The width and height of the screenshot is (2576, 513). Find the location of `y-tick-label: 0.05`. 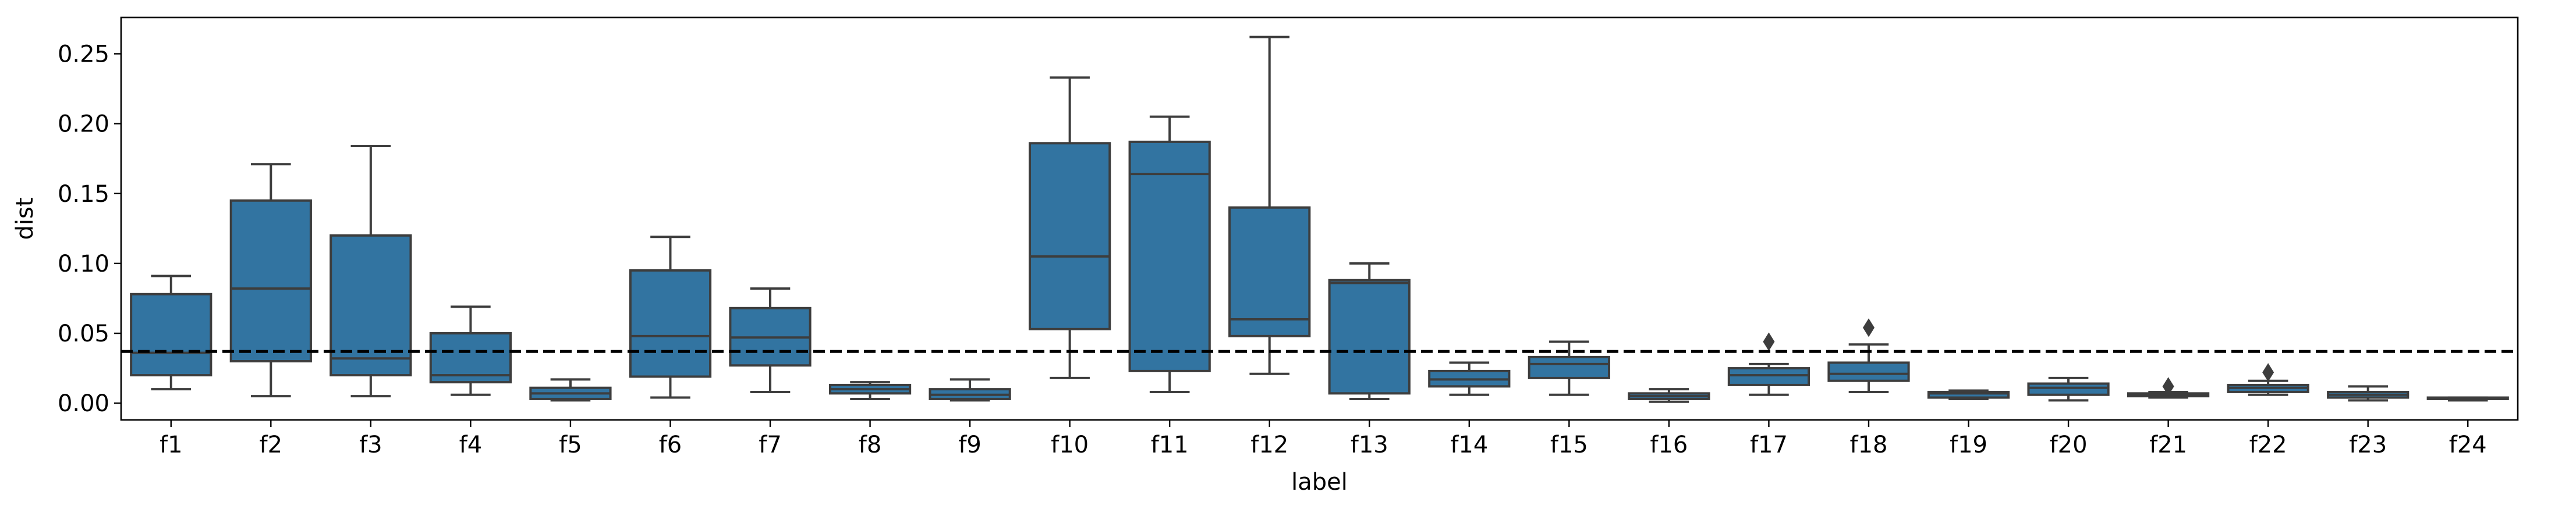

y-tick-label: 0.05 is located at coordinates (83, 333).